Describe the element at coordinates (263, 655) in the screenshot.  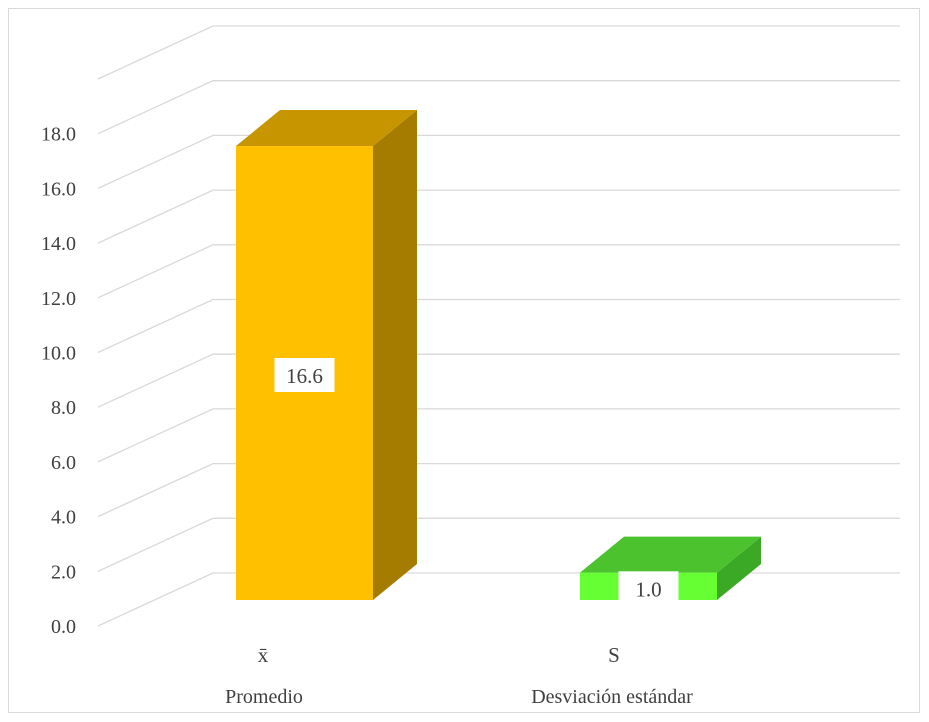
I see `category-symbol: x̄` at that location.